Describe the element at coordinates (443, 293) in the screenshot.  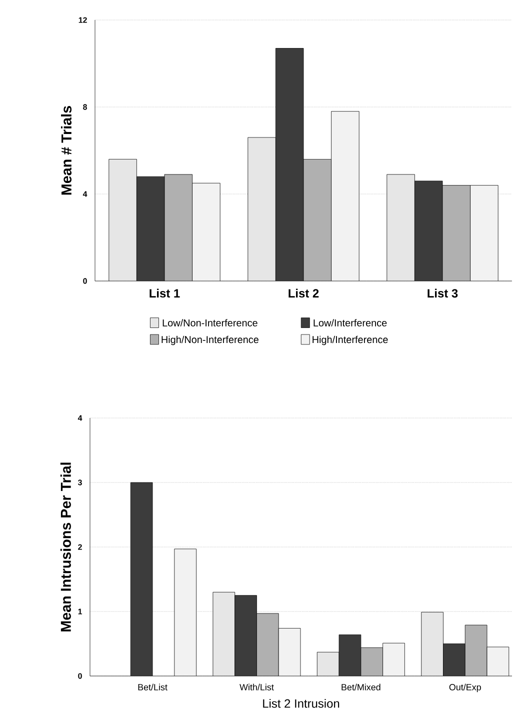
I see `x-tick-label: List 3` at that location.